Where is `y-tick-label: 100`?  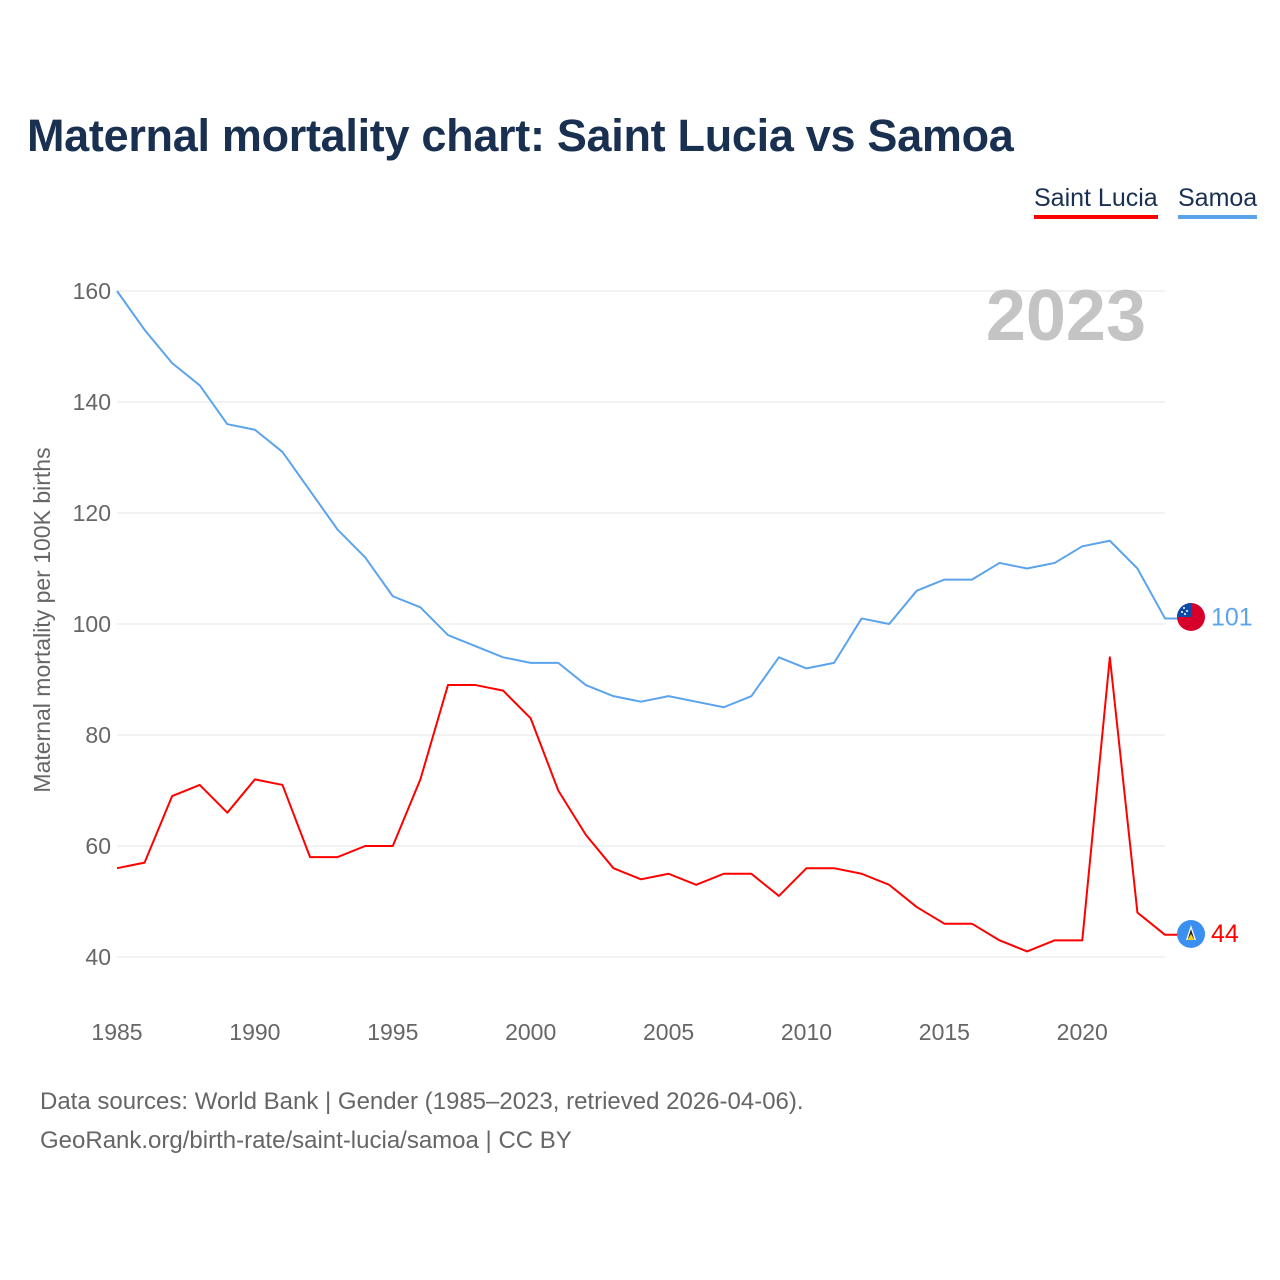
y-tick-label: 100 is located at coordinates (92, 624).